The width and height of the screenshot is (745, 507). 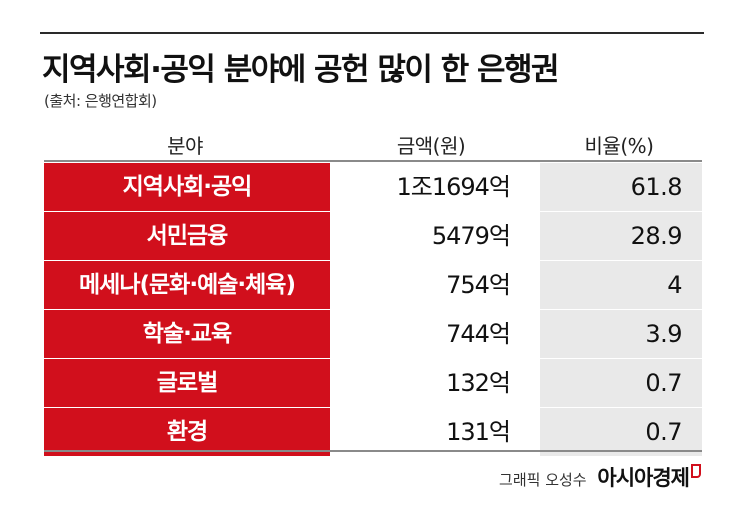 What do you see at coordinates (543, 480) in the screenshot?
I see `graphic-credit: 그래픽 오성수` at bounding box center [543, 480].